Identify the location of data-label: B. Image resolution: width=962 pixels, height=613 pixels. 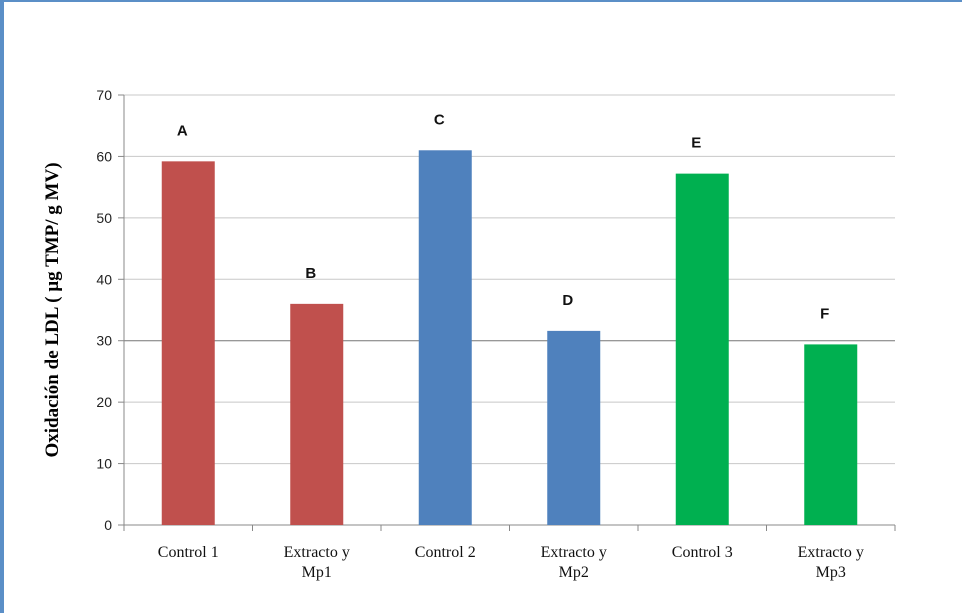
(310, 273).